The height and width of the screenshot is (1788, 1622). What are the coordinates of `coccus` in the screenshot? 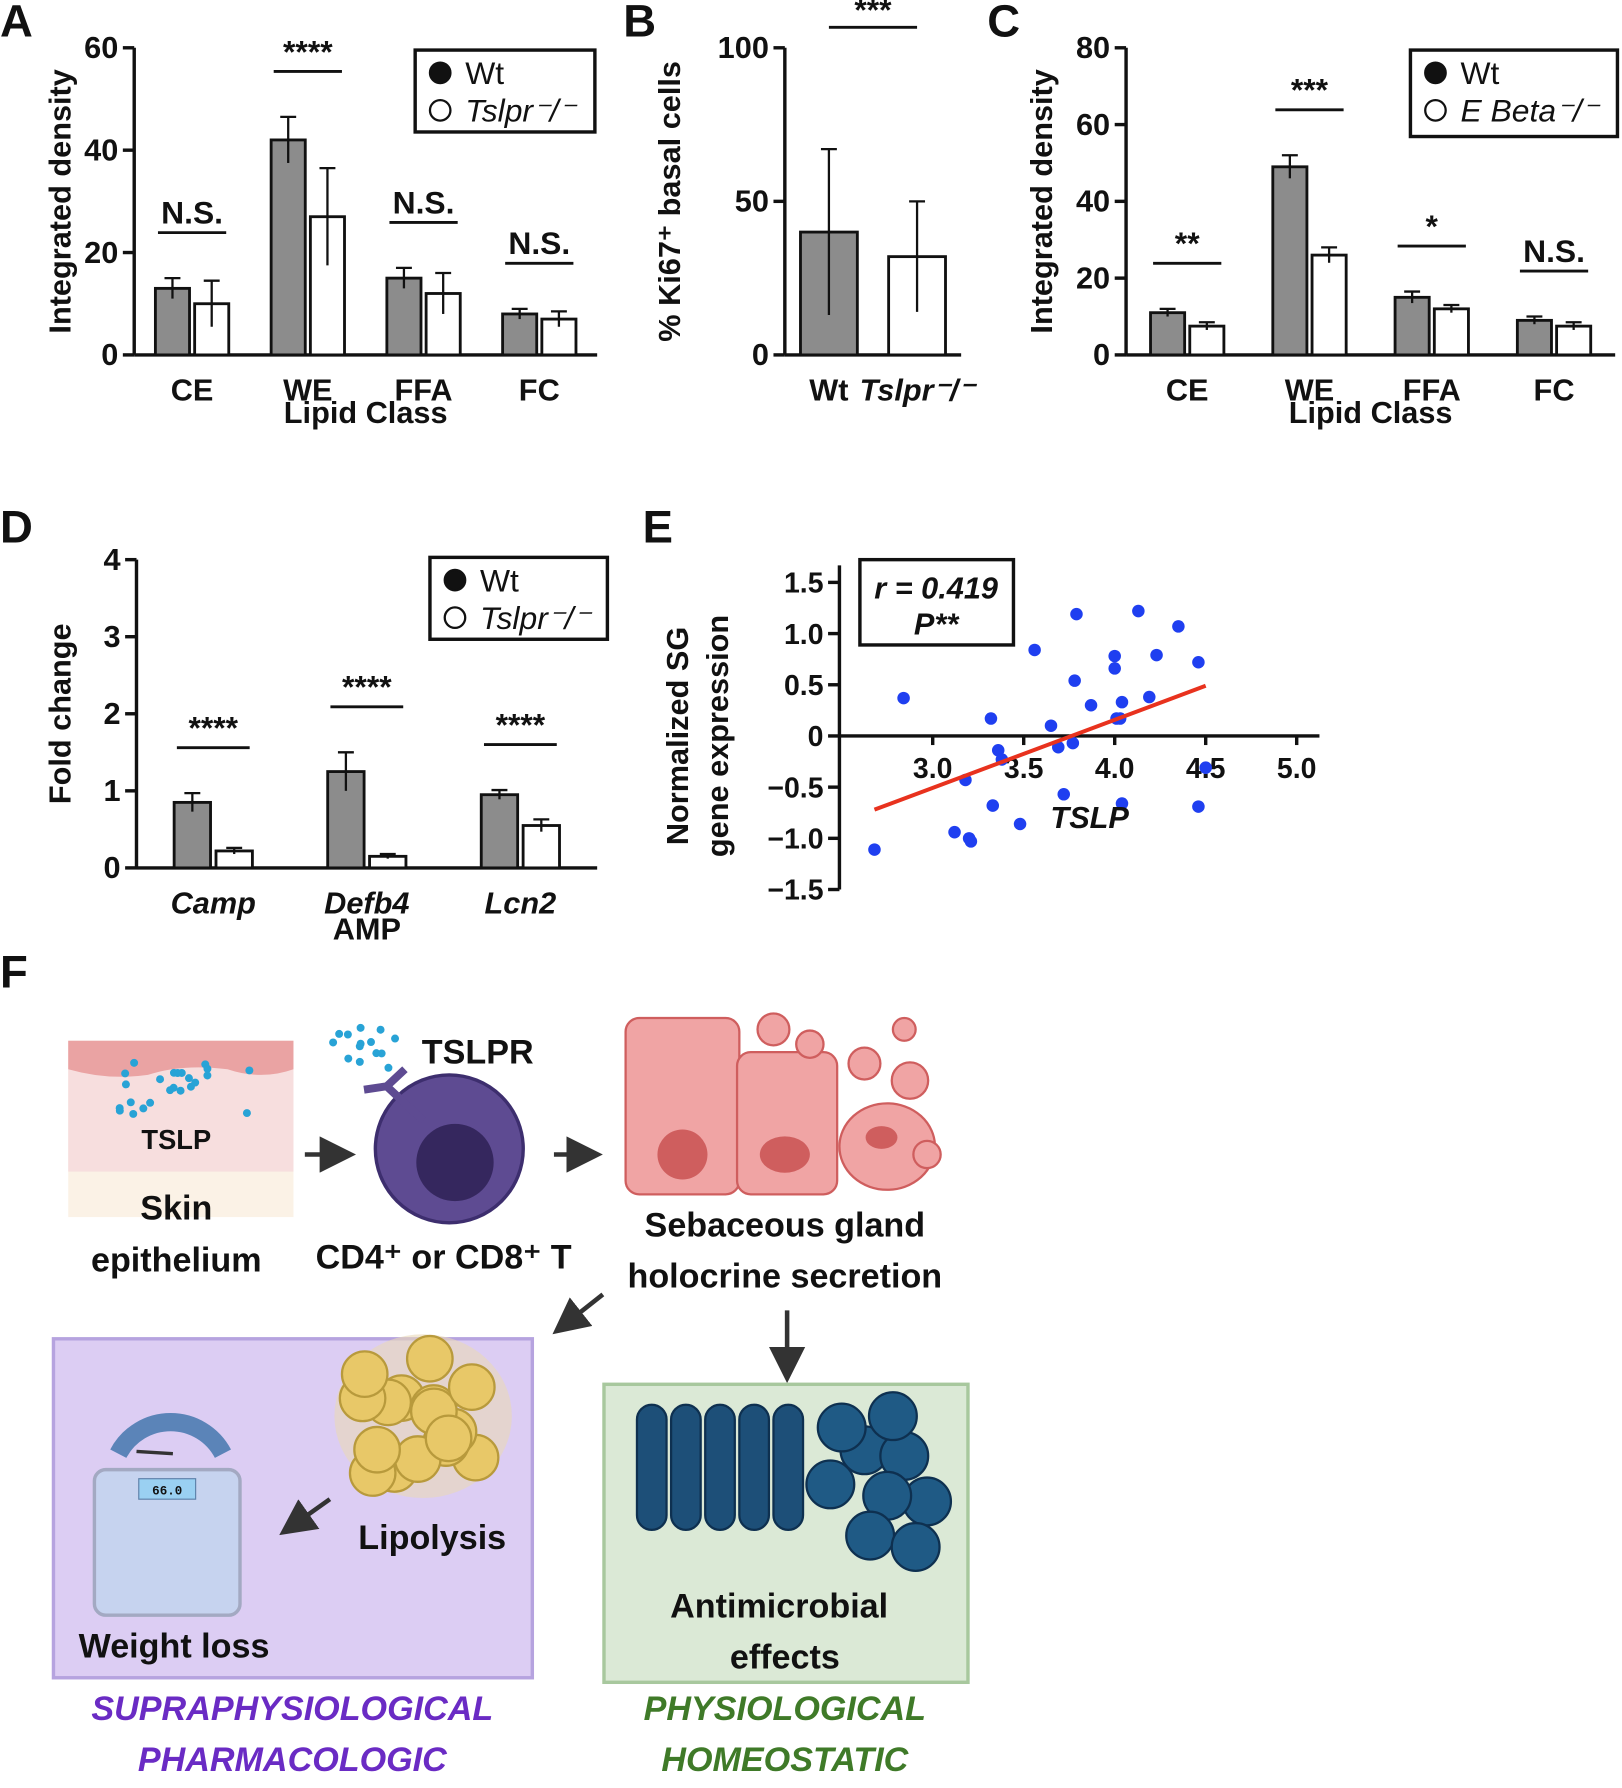 It's located at (830, 1484).